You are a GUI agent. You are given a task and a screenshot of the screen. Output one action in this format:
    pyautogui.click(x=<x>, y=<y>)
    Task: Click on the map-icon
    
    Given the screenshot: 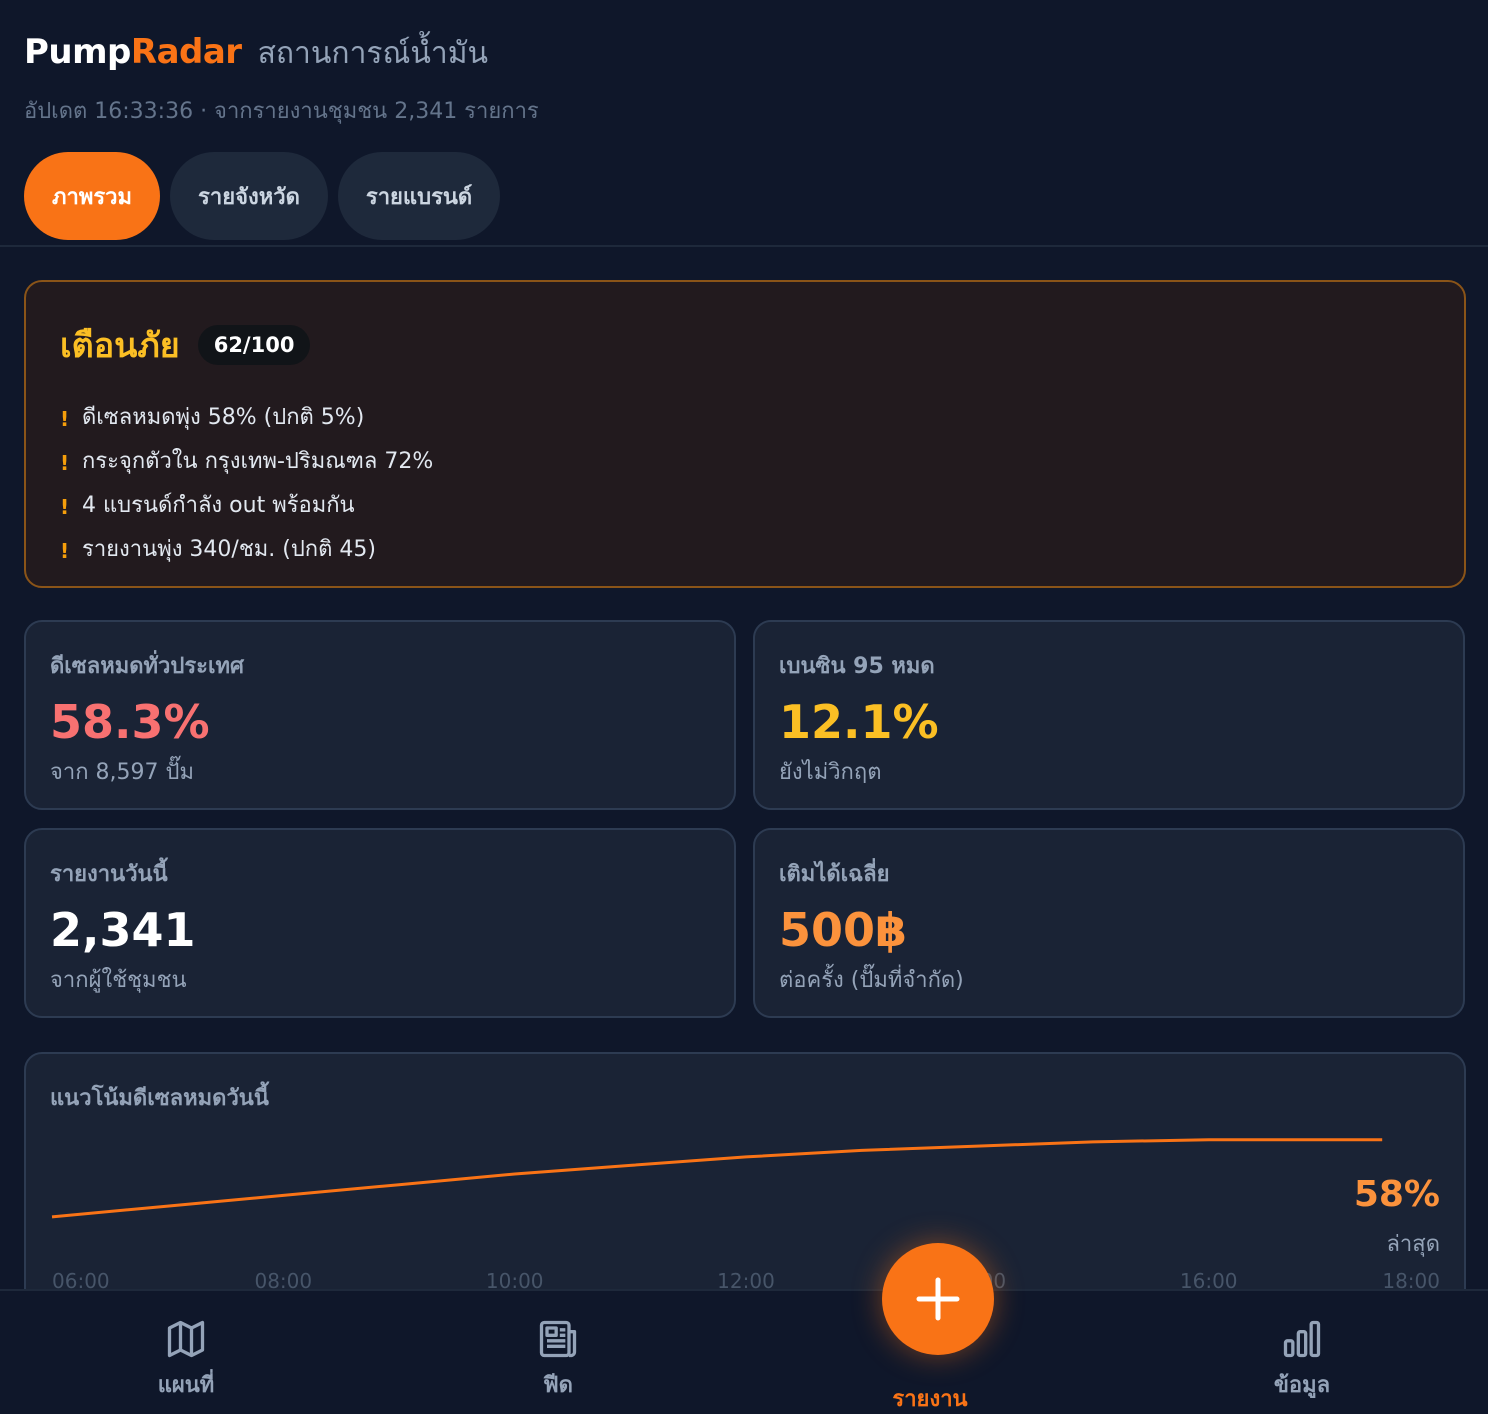 What is the action you would take?
    pyautogui.click(x=186, y=1339)
    